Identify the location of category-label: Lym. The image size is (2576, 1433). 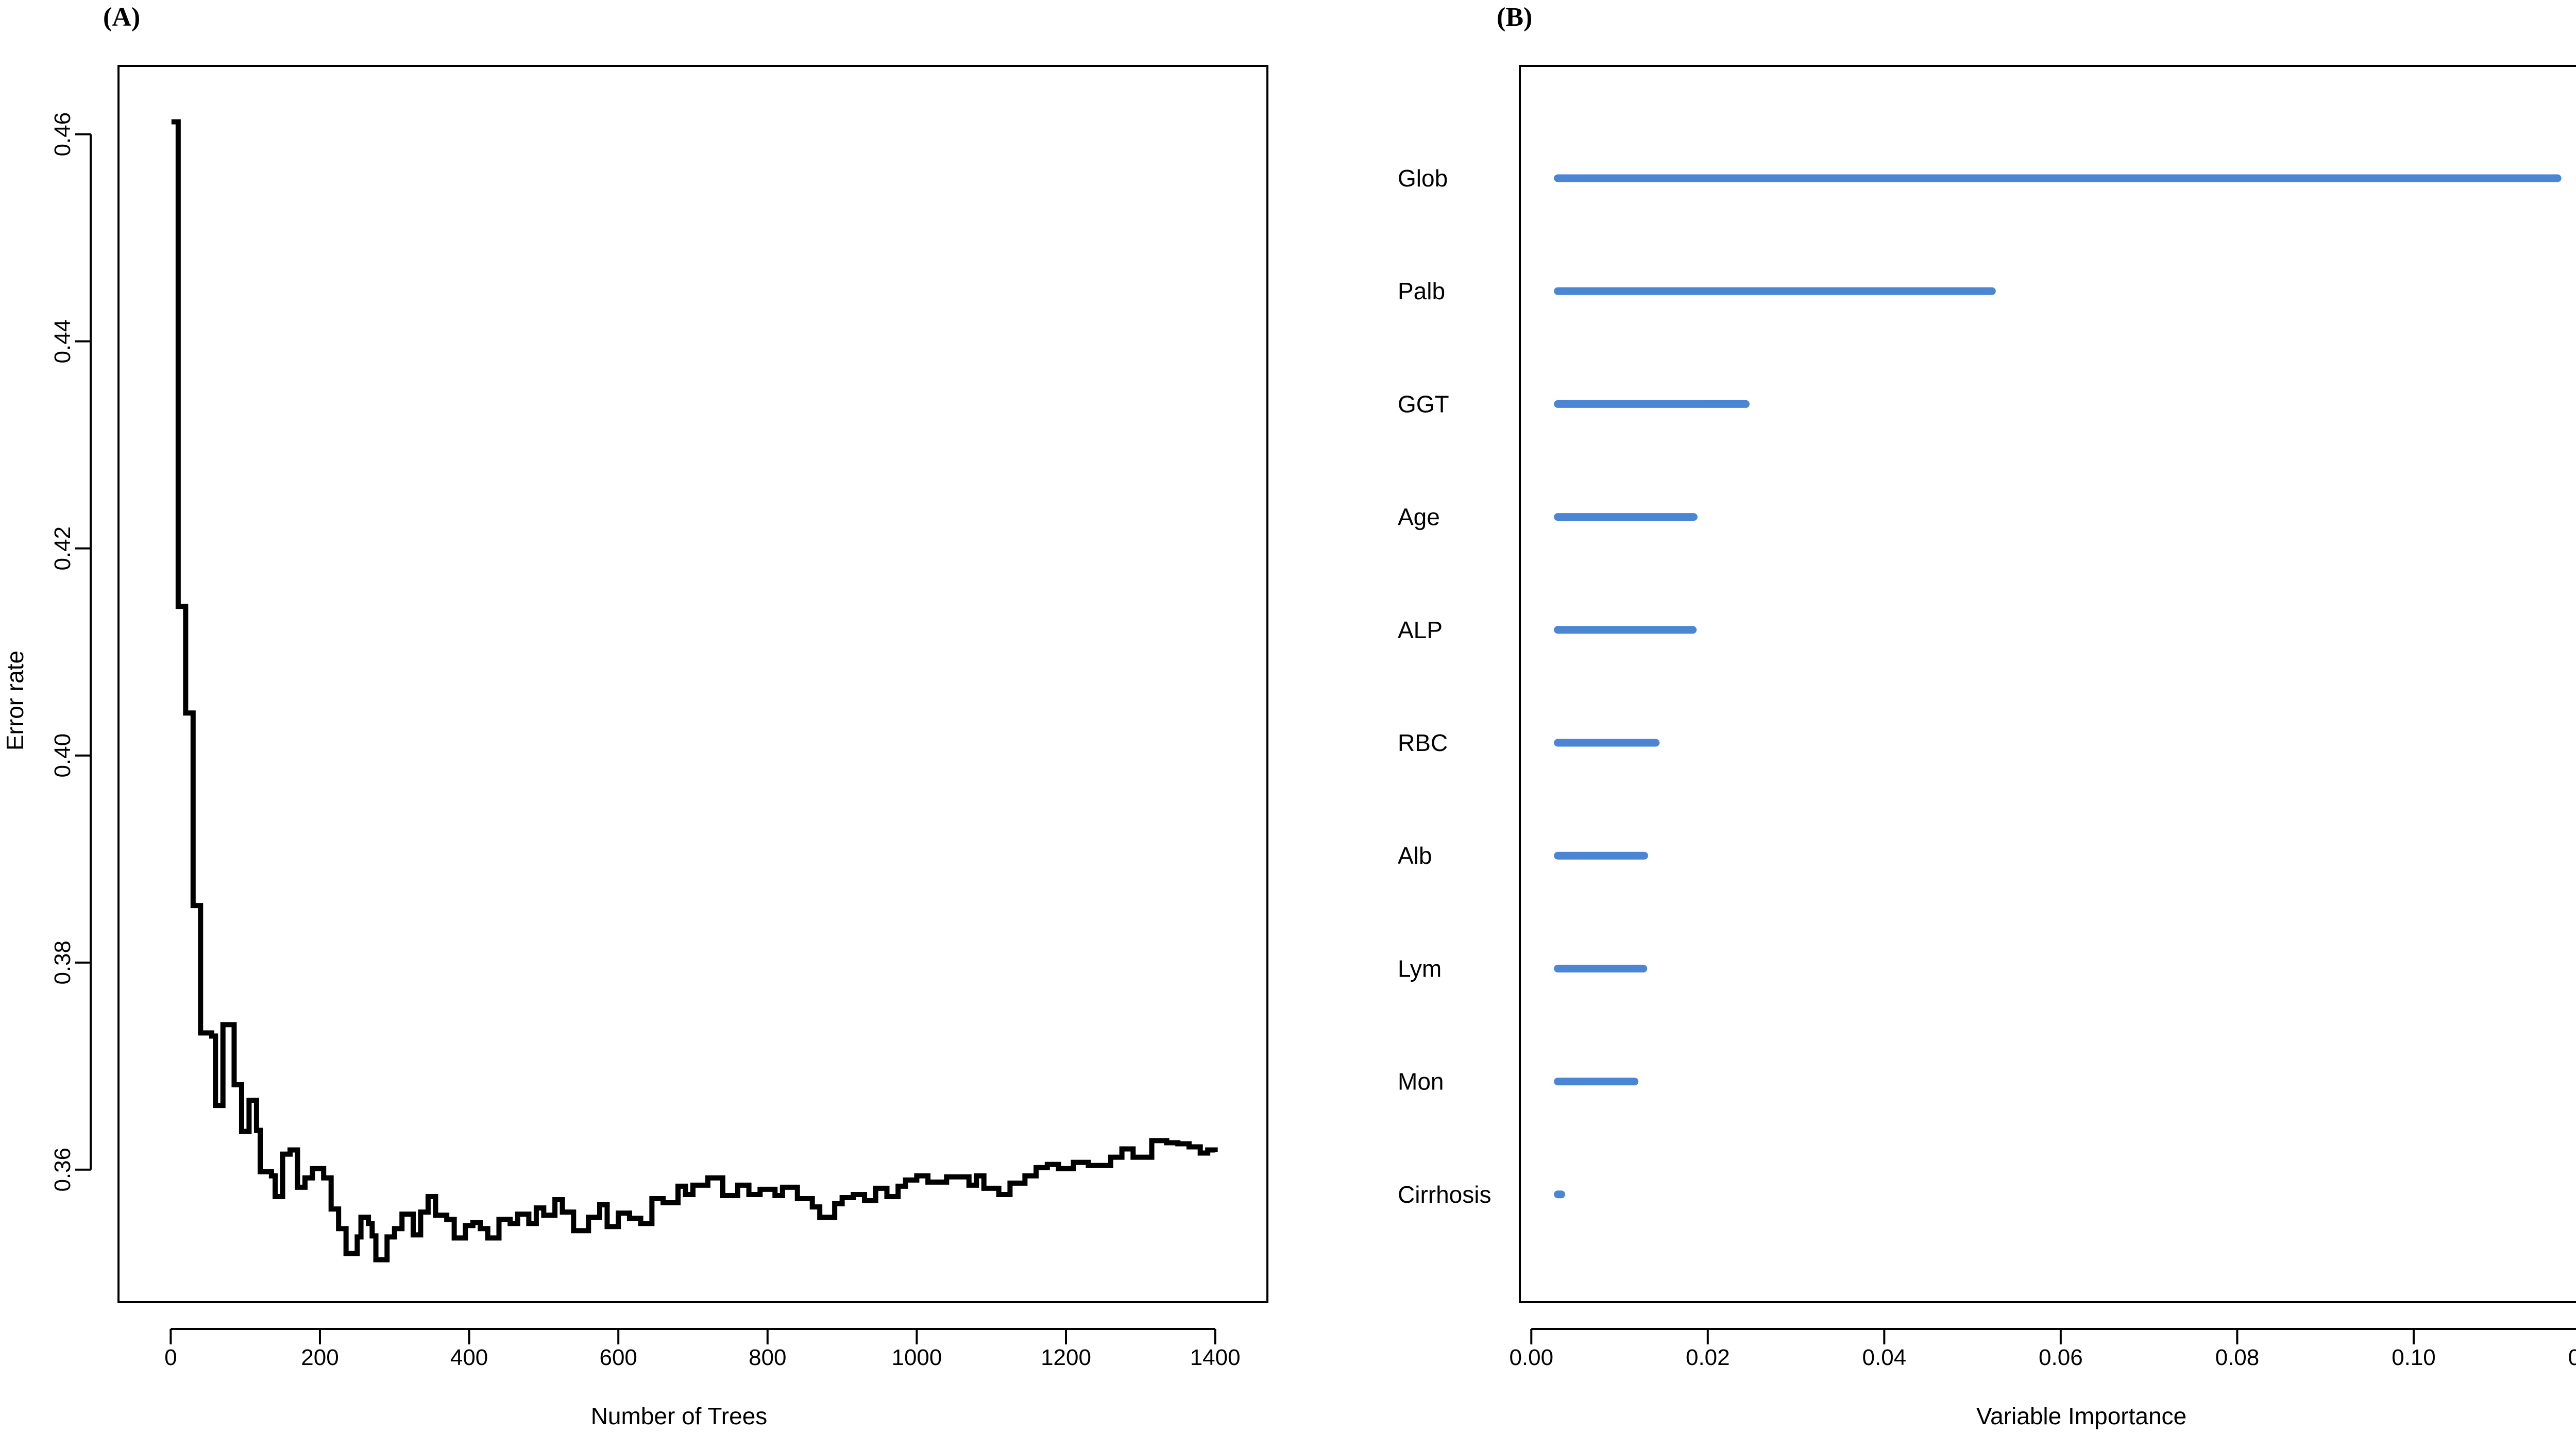
(1420, 968).